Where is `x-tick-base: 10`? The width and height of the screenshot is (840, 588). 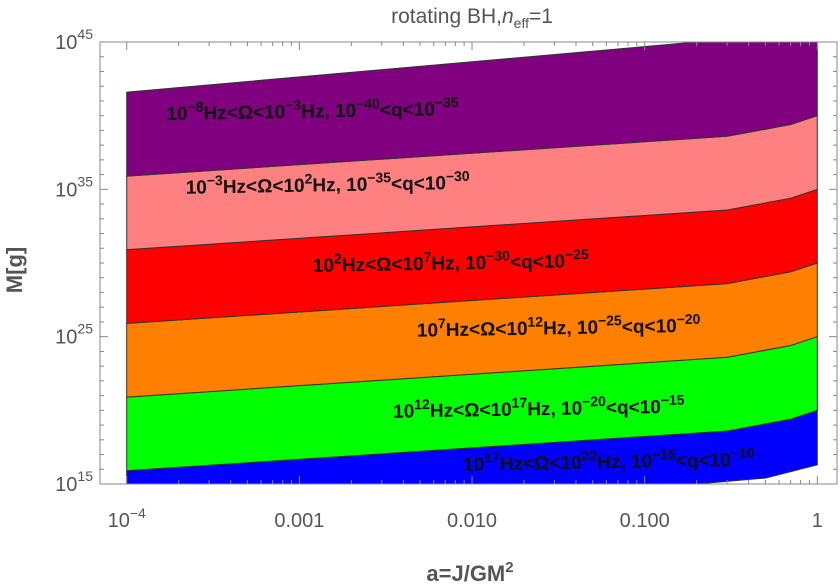
x-tick-base: 10 is located at coordinates (119, 521).